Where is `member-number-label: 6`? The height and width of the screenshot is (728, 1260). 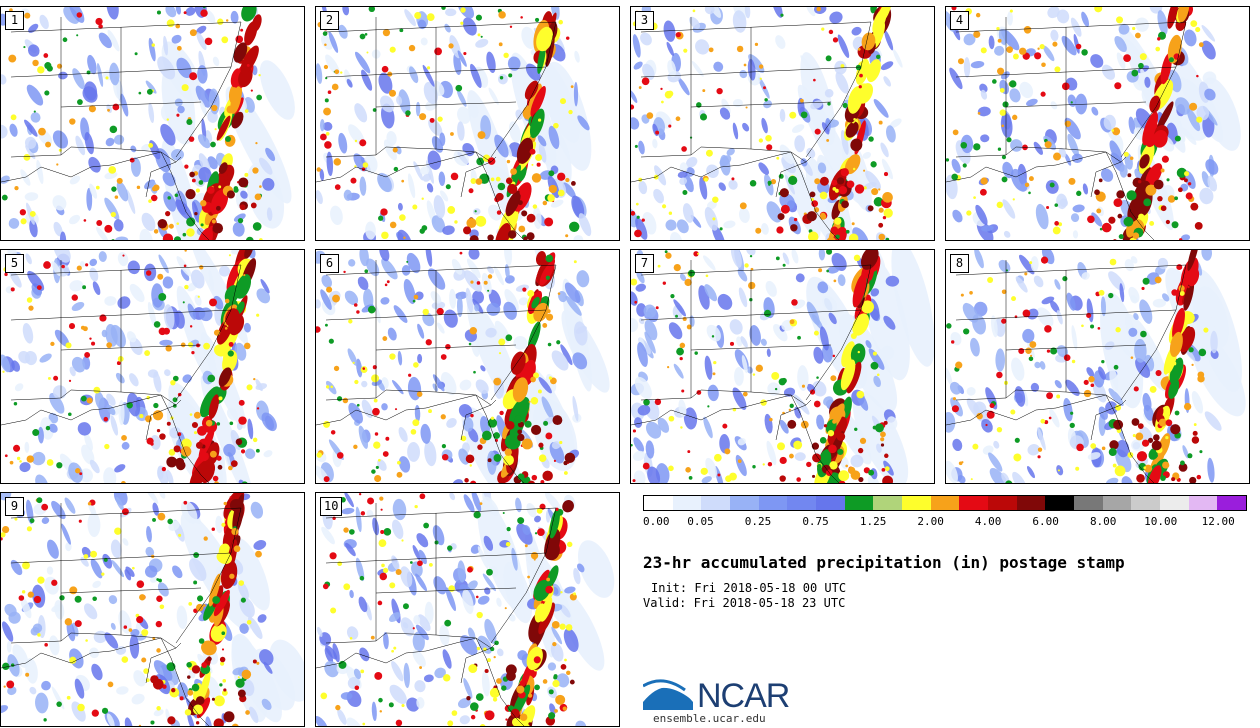
member-number-label: 6 is located at coordinates (329, 263).